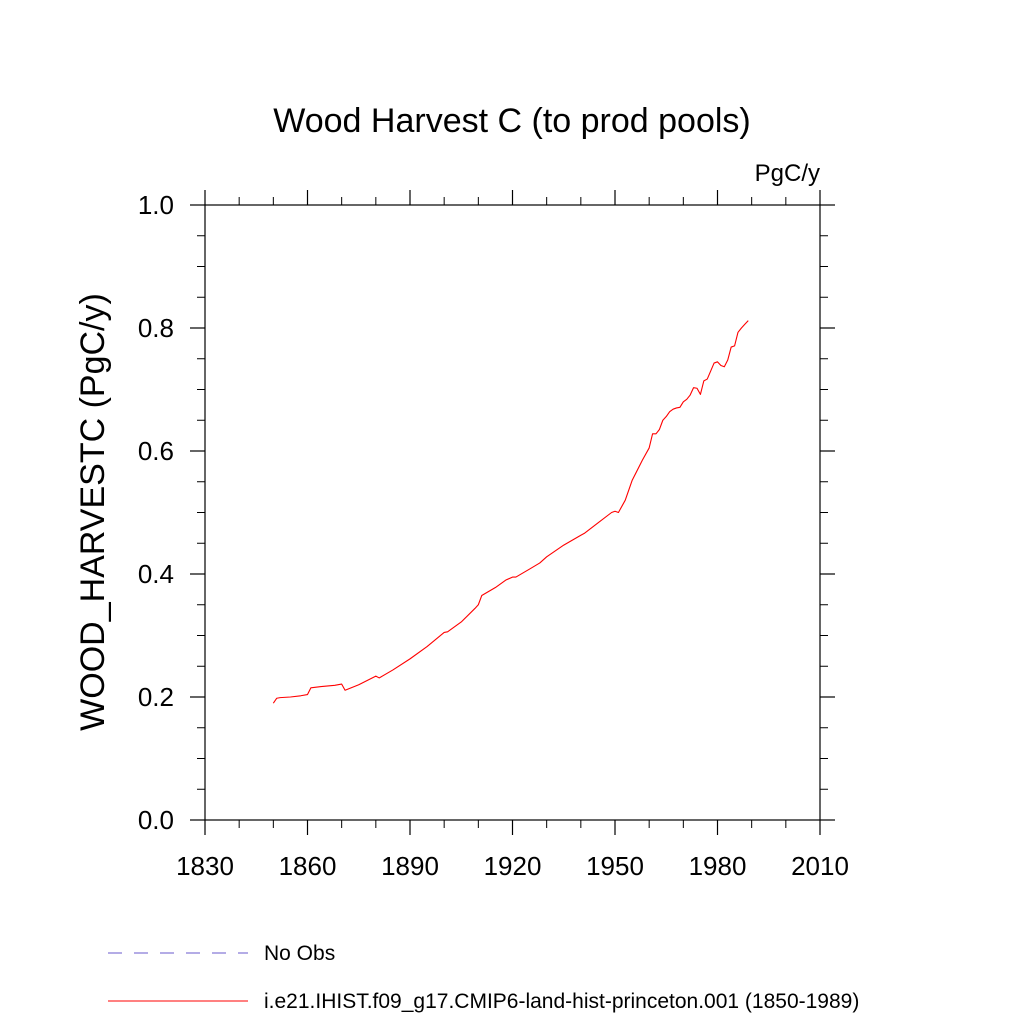 This screenshot has width=1024, height=1024. What do you see at coordinates (156, 574) in the screenshot?
I see `y-tick-label: 0.4` at bounding box center [156, 574].